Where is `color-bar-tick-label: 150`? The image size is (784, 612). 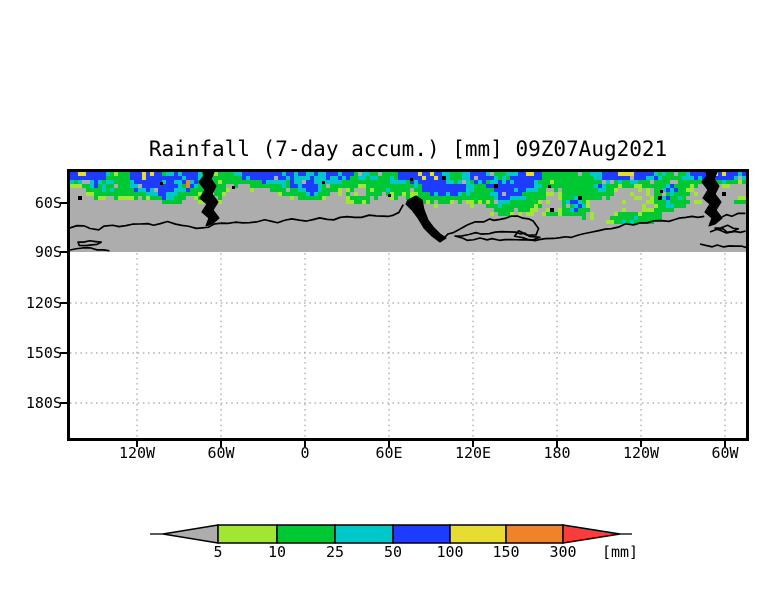
color-bar-tick-label: 150 is located at coordinates (506, 552).